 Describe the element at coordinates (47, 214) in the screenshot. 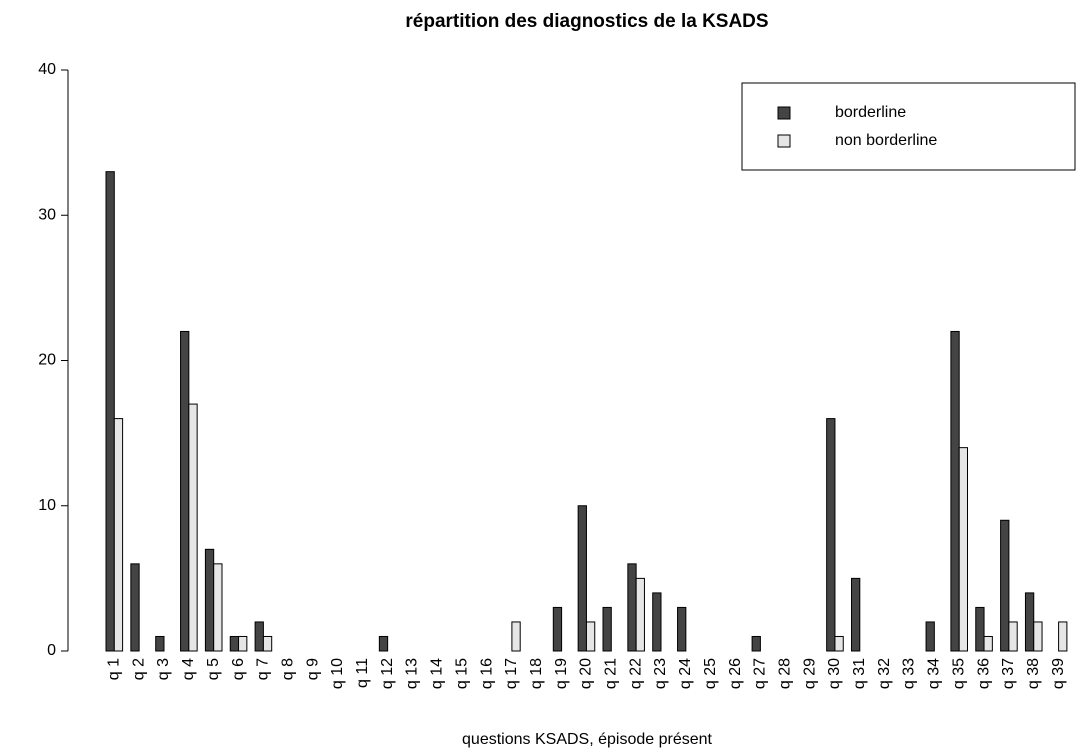

I see `y-tick-label: 30` at that location.